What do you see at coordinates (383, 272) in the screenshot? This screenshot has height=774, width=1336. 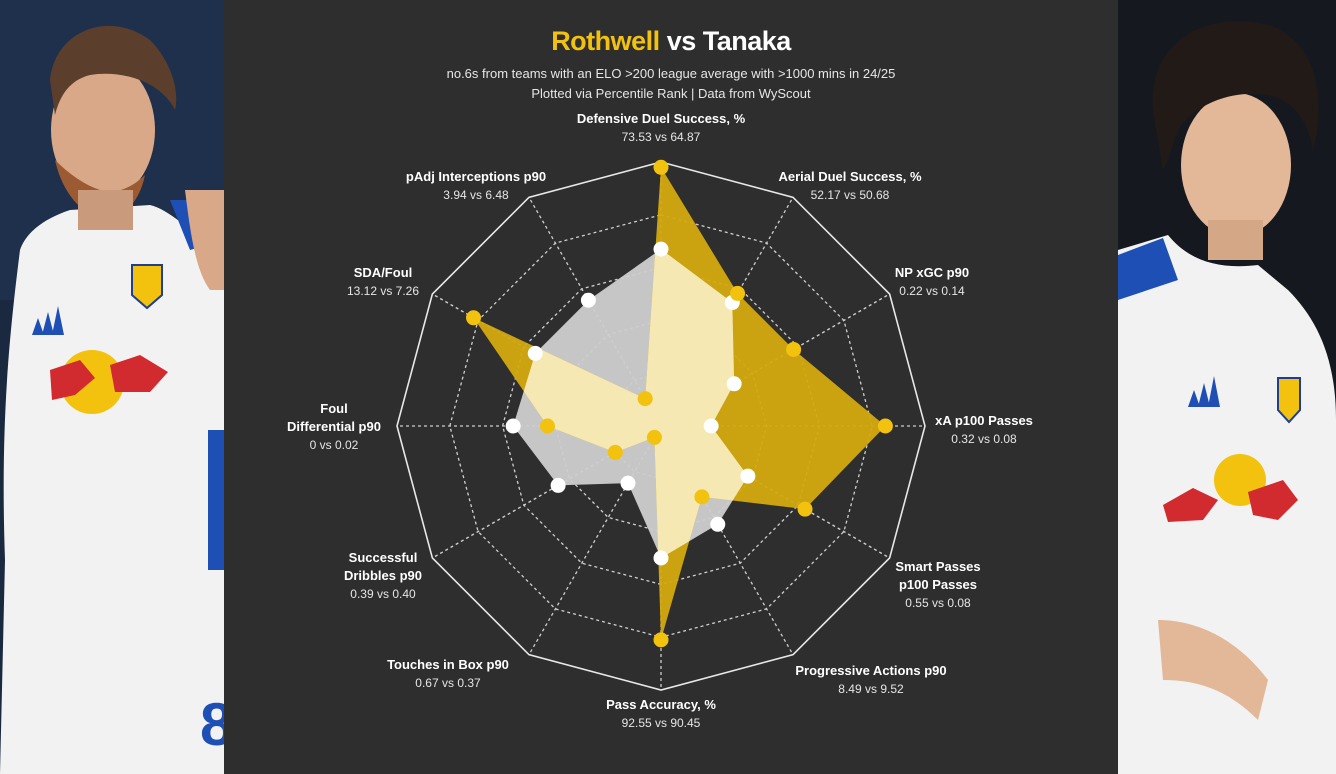 I see `axis-label-name: SDA/Foul` at bounding box center [383, 272].